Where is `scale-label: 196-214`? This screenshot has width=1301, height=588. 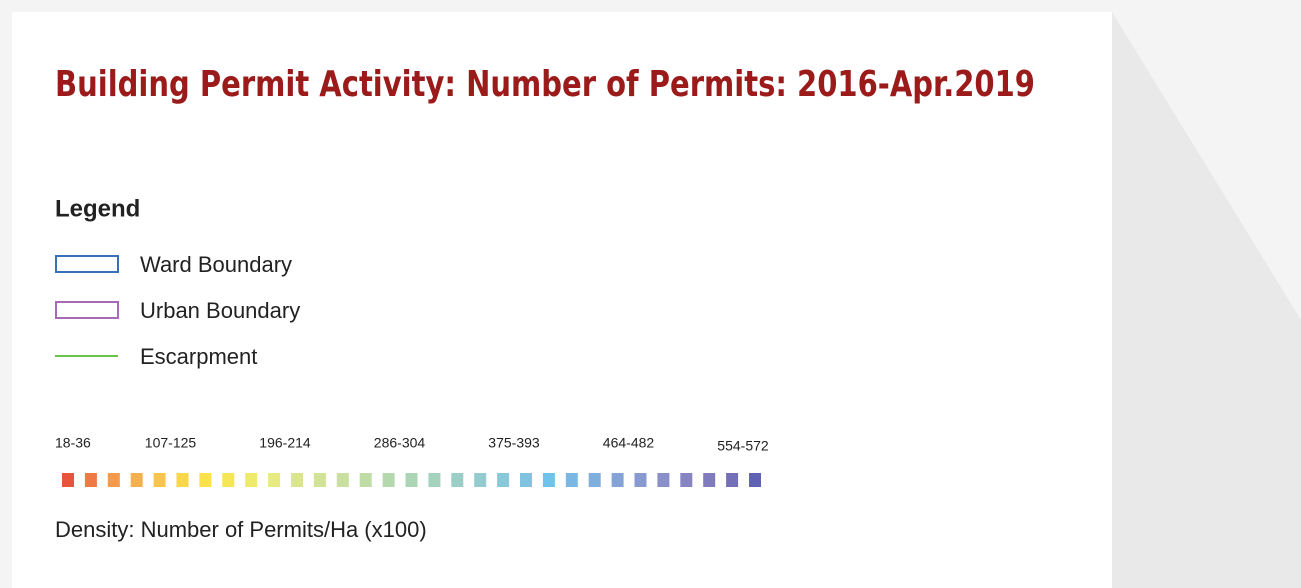 scale-label: 196-214 is located at coordinates (285, 443).